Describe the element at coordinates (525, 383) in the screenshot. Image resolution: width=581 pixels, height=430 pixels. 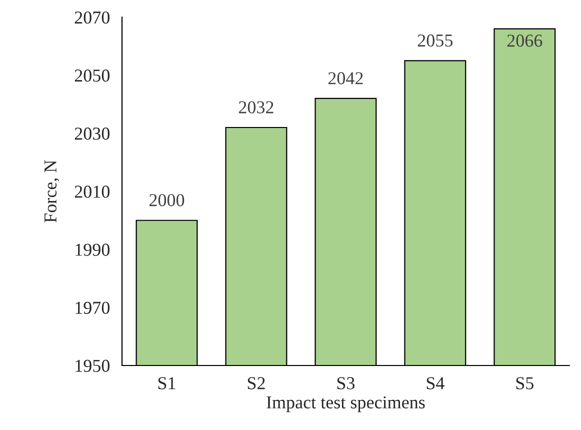
I see `x-tick-label: S5` at that location.